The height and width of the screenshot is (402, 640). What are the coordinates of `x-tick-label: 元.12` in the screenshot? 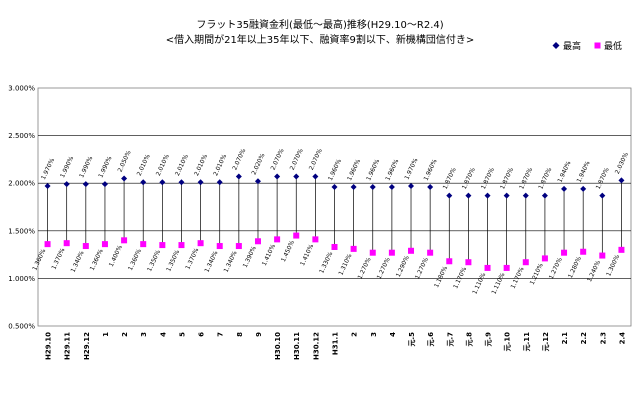 It's located at (546, 342).